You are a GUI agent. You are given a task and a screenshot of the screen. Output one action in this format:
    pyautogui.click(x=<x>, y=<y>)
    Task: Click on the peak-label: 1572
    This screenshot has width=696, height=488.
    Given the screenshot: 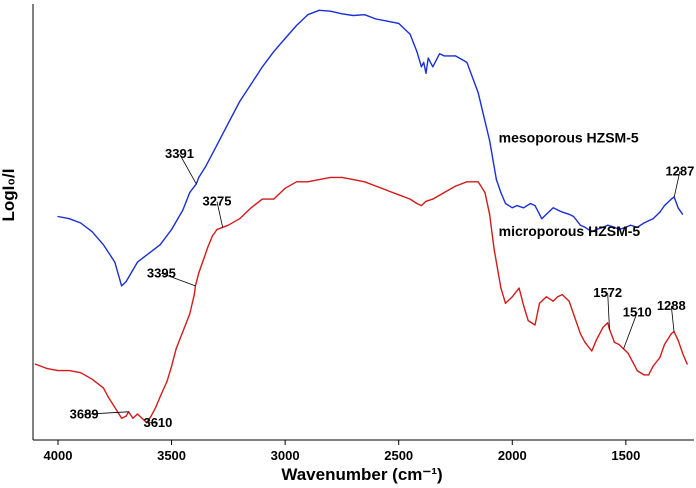 What is the action you would take?
    pyautogui.click(x=607, y=292)
    